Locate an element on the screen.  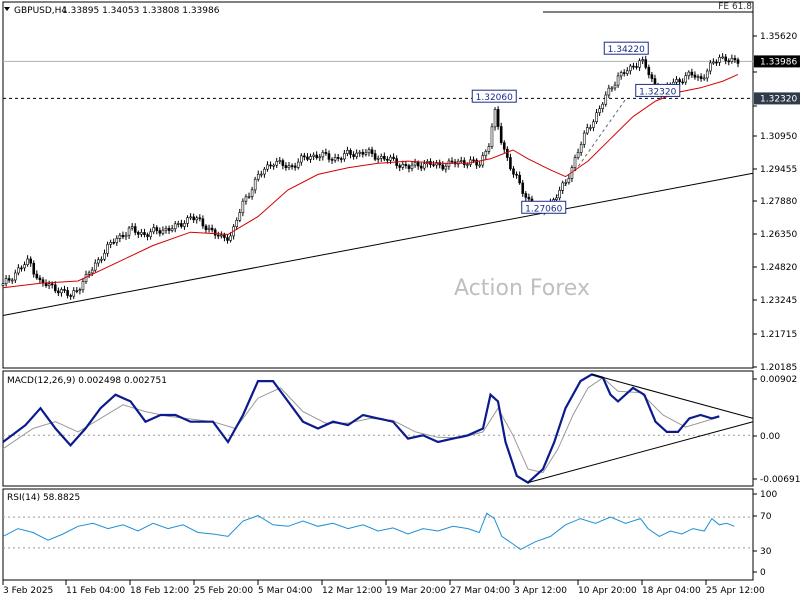
y-tick-label: 1.23245 is located at coordinates (778, 301).